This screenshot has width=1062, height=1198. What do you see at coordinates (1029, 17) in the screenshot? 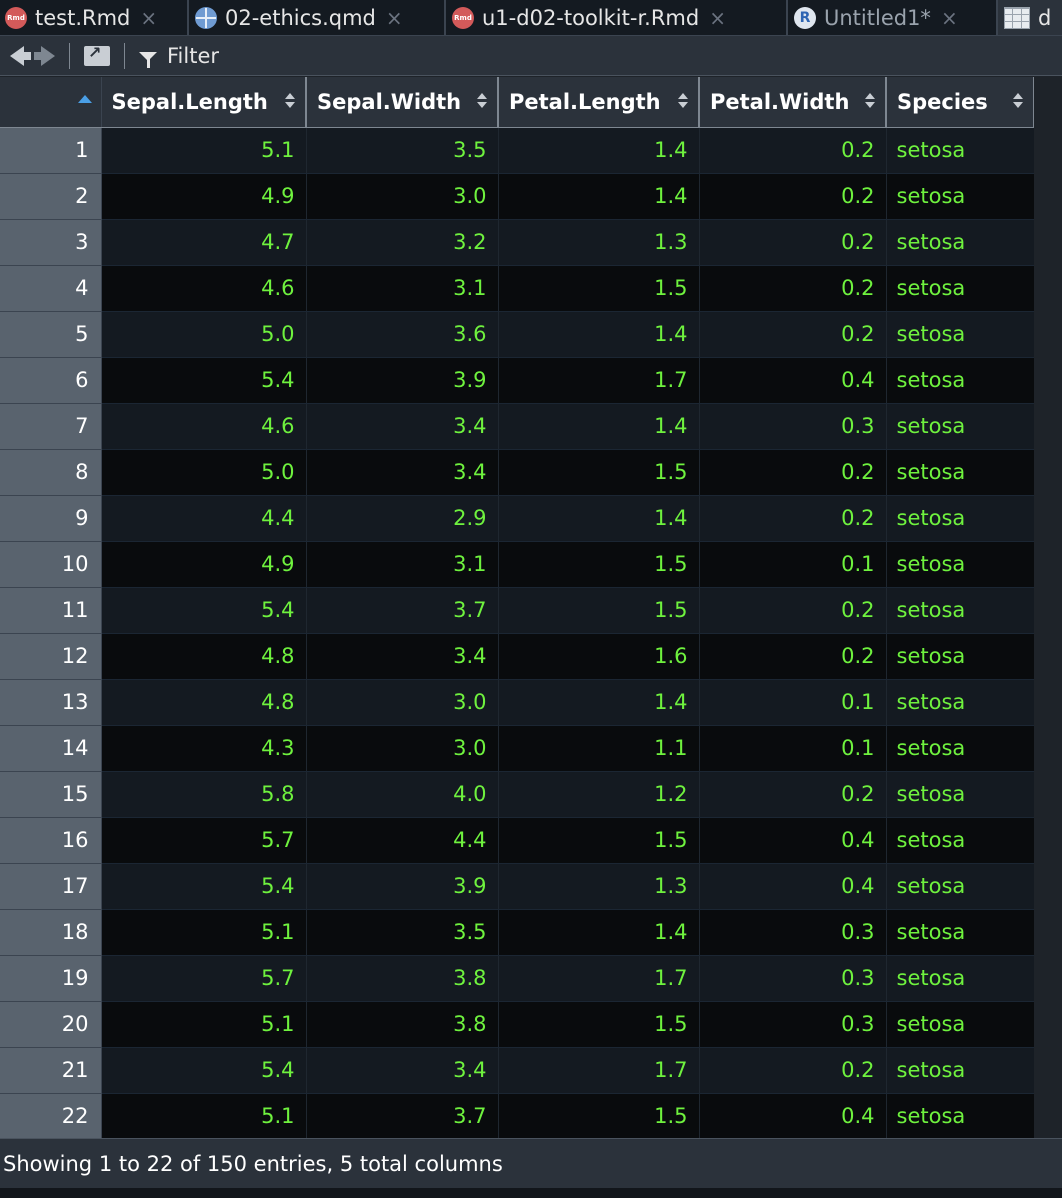
I see `tab-data-viewer: d` at bounding box center [1029, 17].